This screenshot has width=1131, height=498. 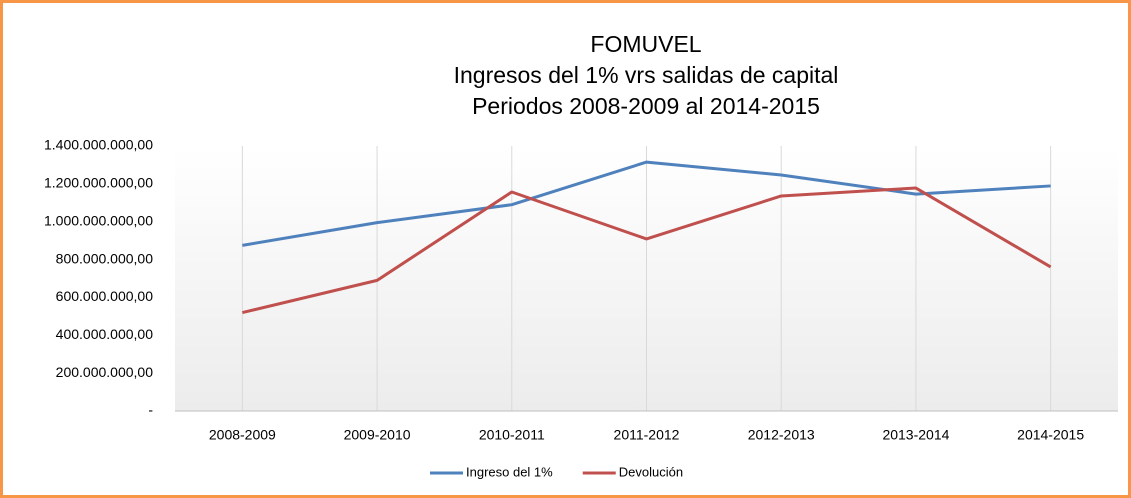 I want to click on line-series, so click(x=646, y=203).